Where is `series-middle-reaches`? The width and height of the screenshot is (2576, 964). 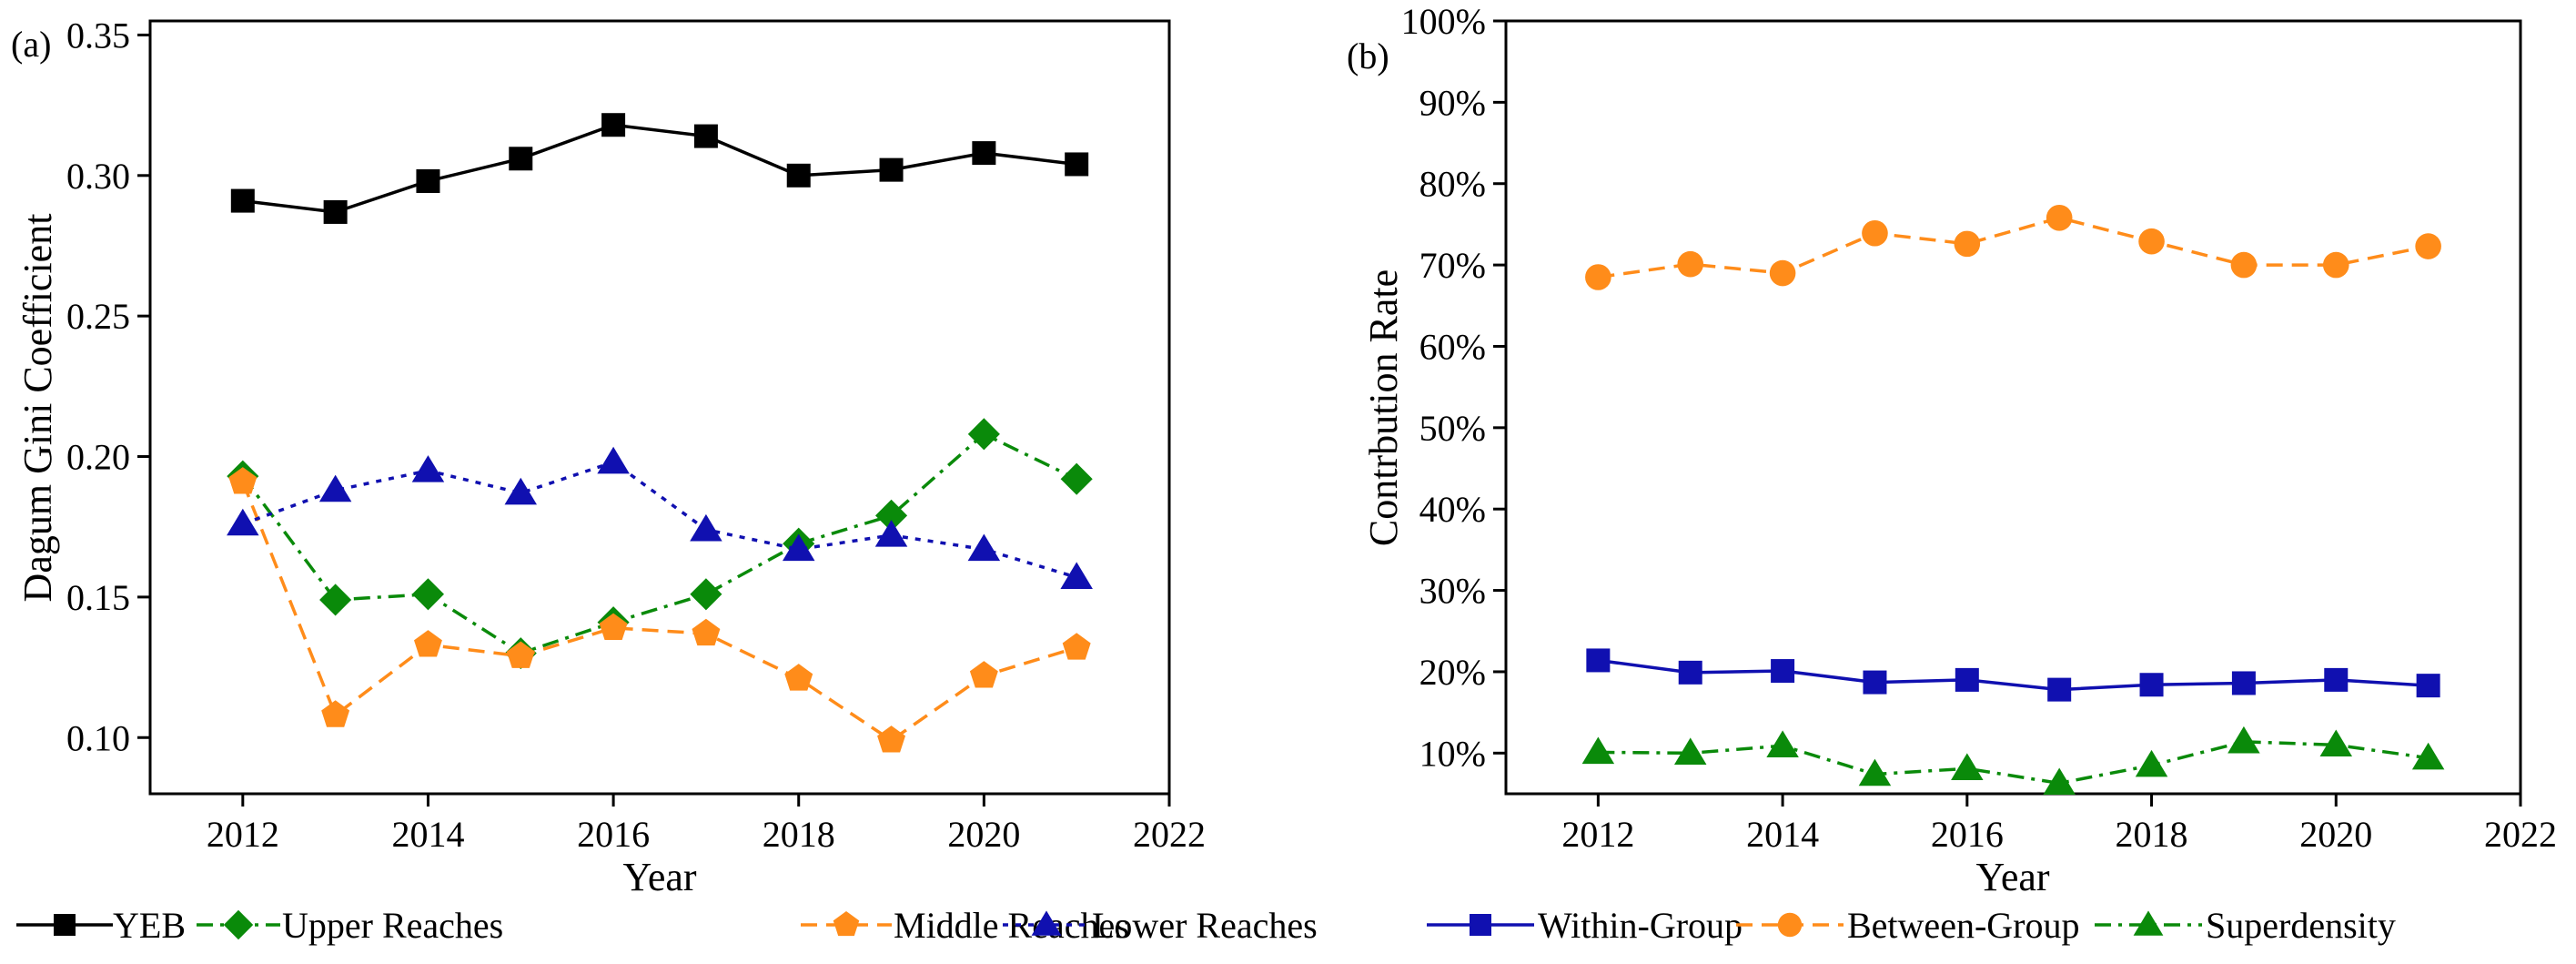
series-middle-reaches is located at coordinates (659, 610).